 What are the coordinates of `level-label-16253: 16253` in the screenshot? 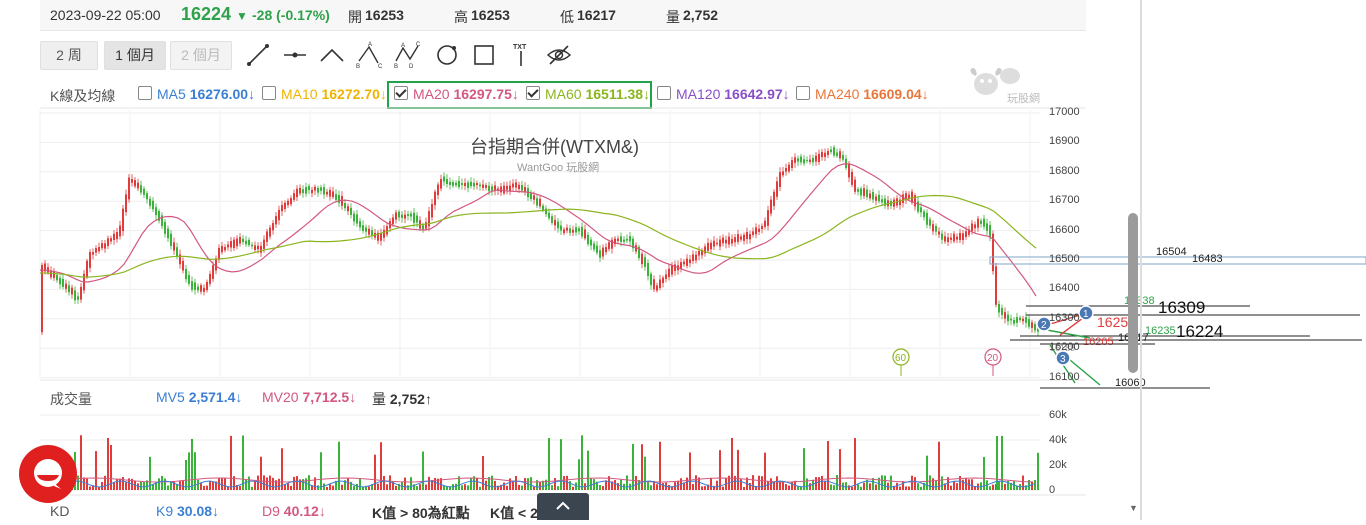 It's located at (1116, 322).